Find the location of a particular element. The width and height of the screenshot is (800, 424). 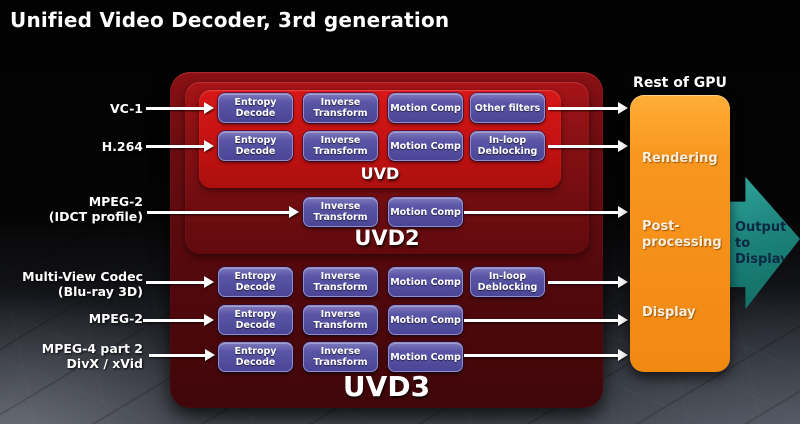

gpu-stage-postprocessing: Post-processing is located at coordinates (682, 234).